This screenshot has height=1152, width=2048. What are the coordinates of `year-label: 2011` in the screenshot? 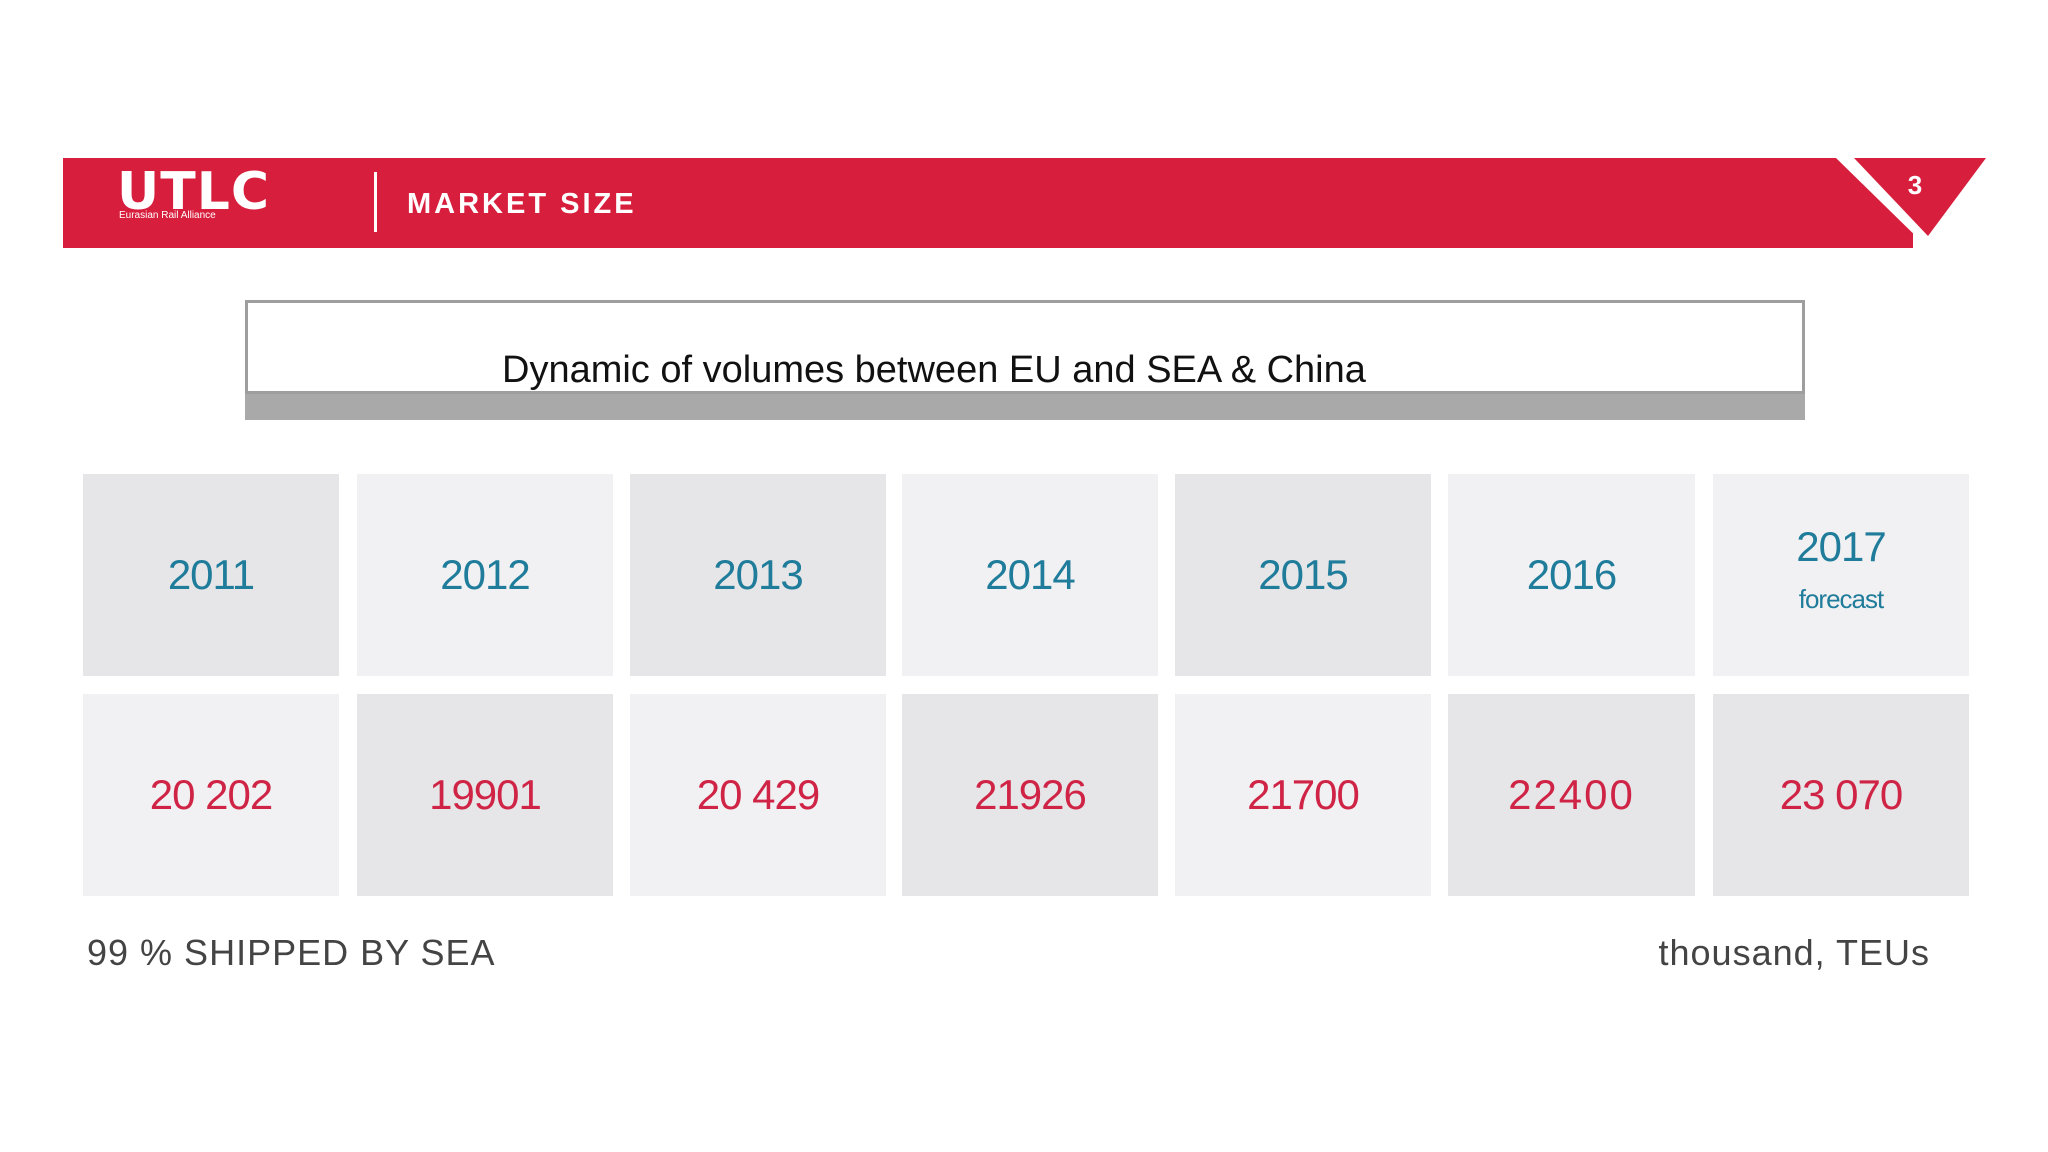 It's located at (211, 574).